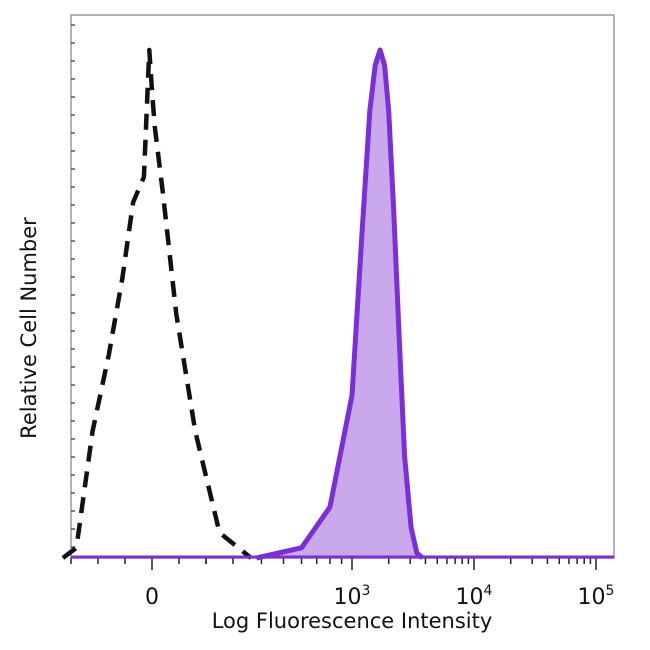 This screenshot has height=650, width=650. I want to click on x-axis-title: Log Fluorescence Intensity, so click(352, 621).